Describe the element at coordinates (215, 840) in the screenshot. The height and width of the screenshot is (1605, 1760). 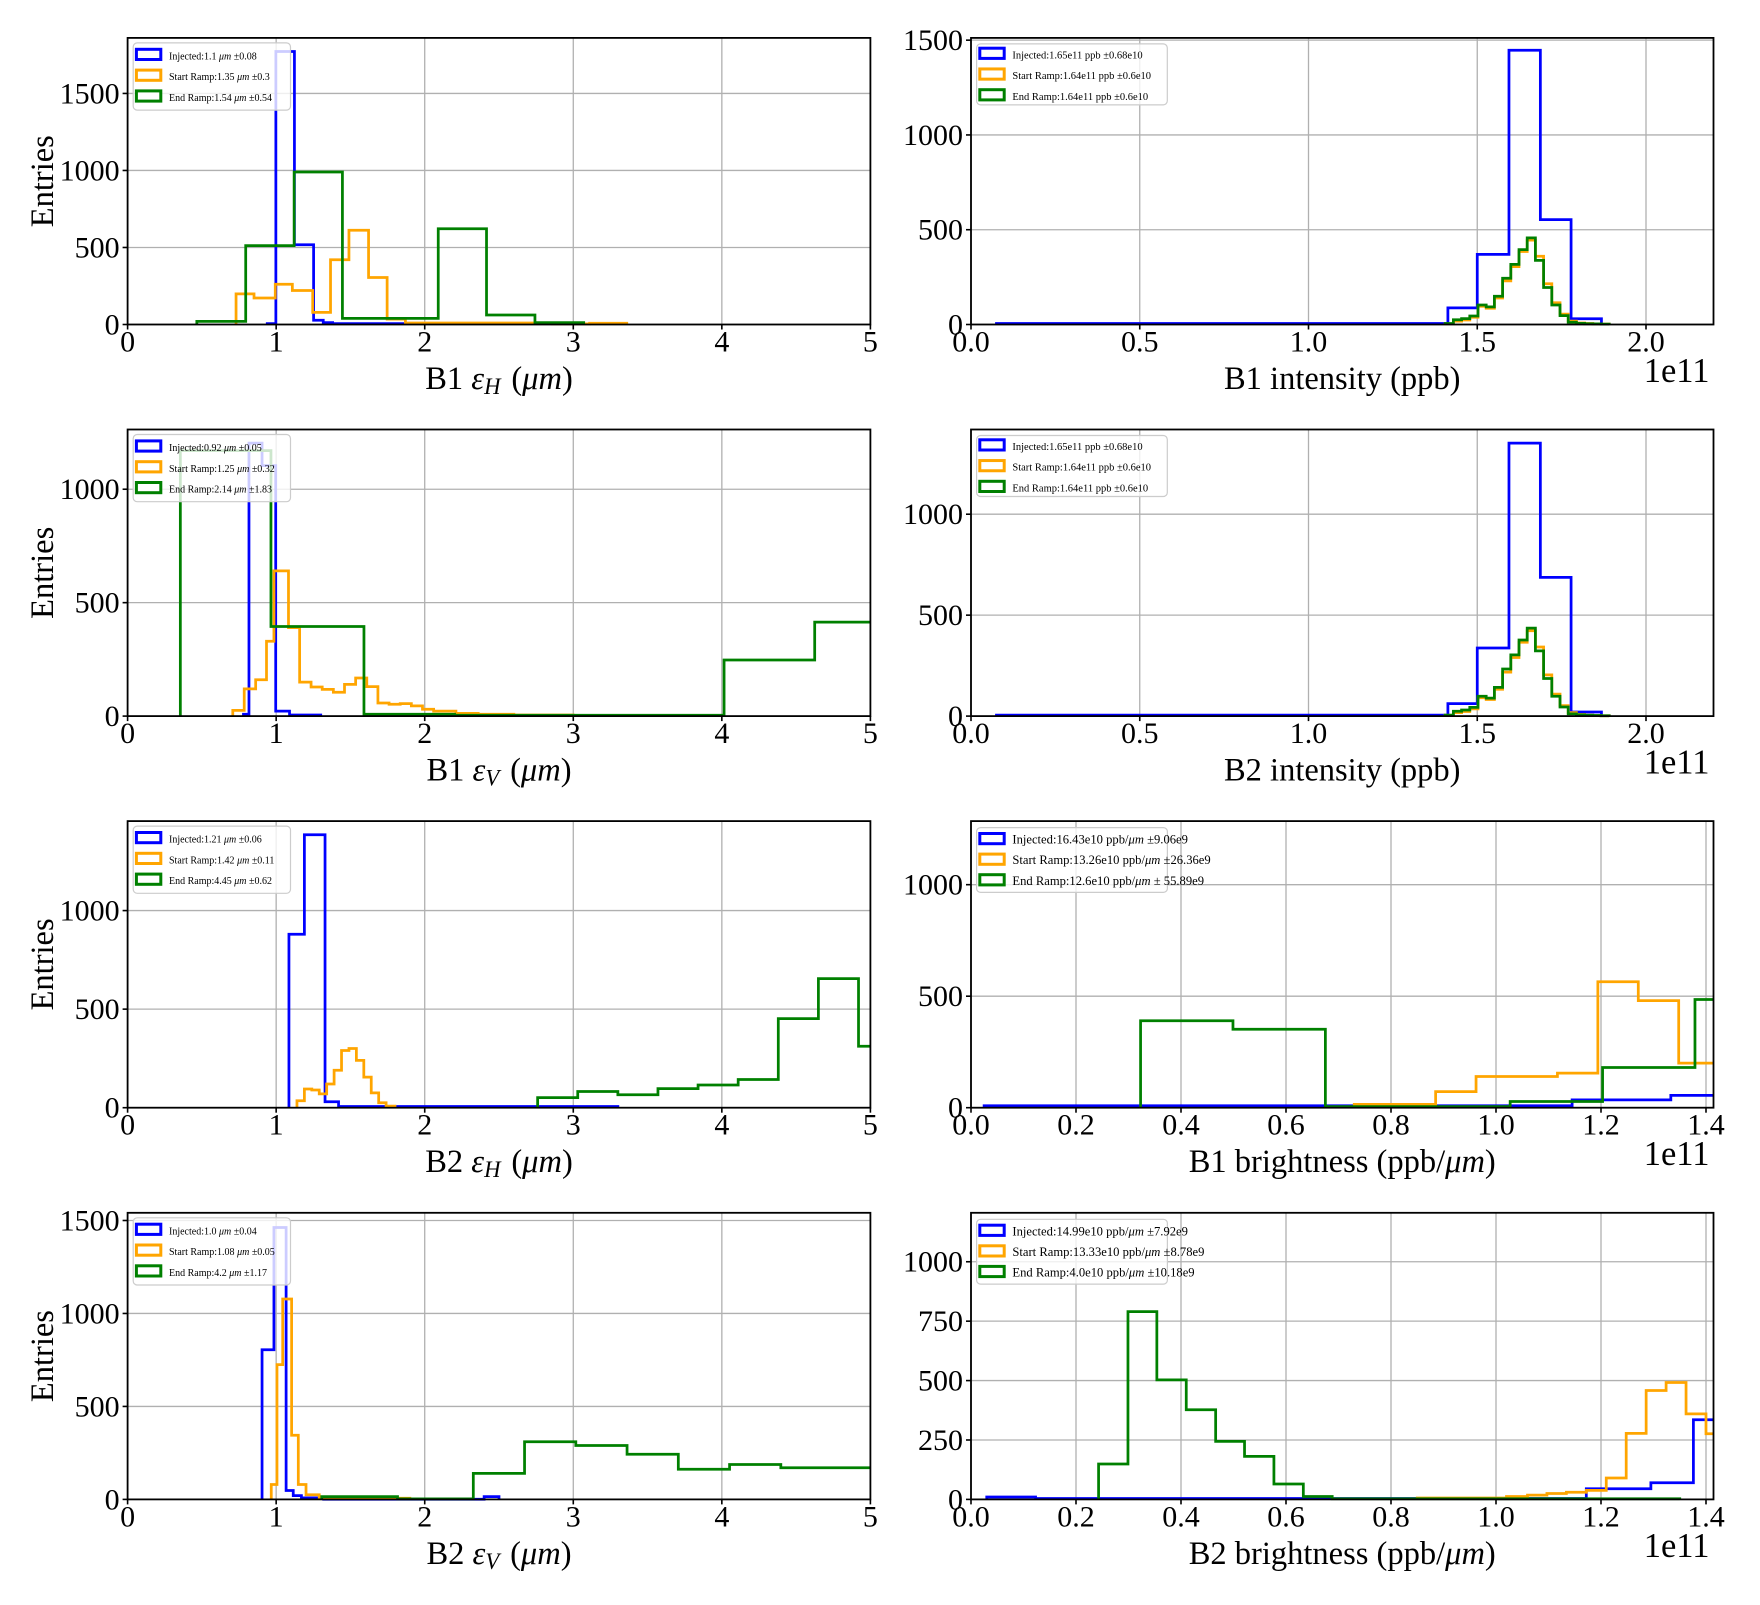
I see `svg-text: Injected:1.21 μm ±0.06` at that location.